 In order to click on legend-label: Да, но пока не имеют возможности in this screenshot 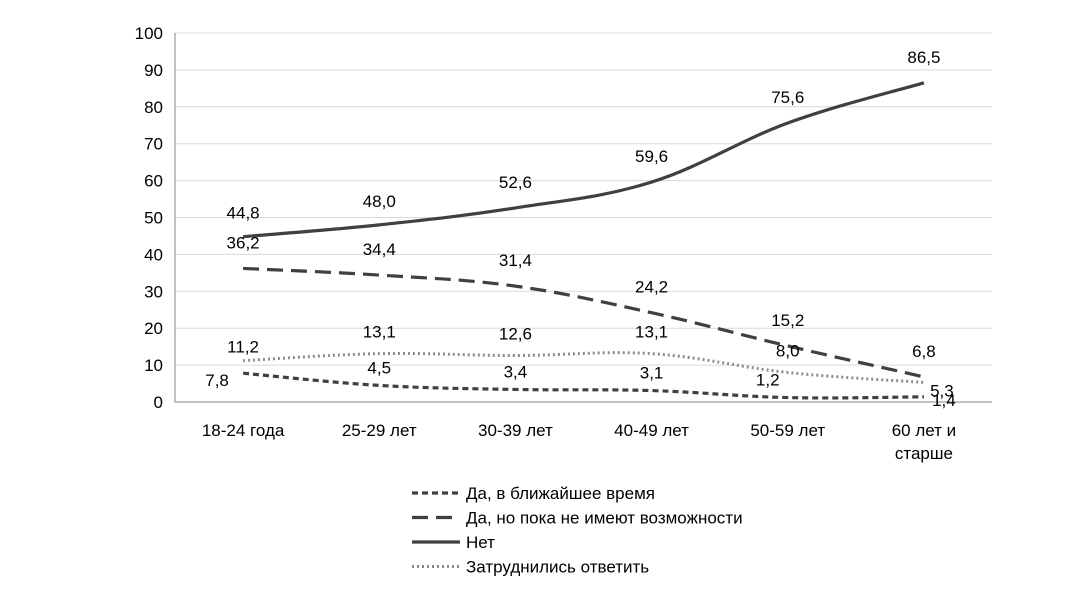, I will do `click(604, 518)`.